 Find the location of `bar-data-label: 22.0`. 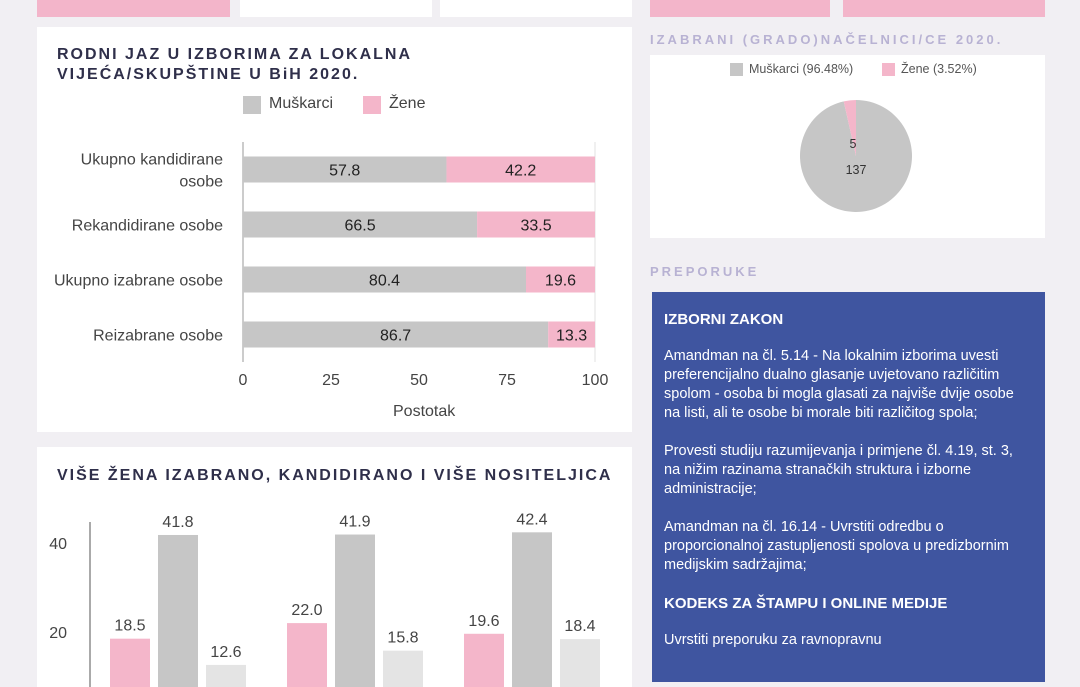

bar-data-label: 22.0 is located at coordinates (306, 610).